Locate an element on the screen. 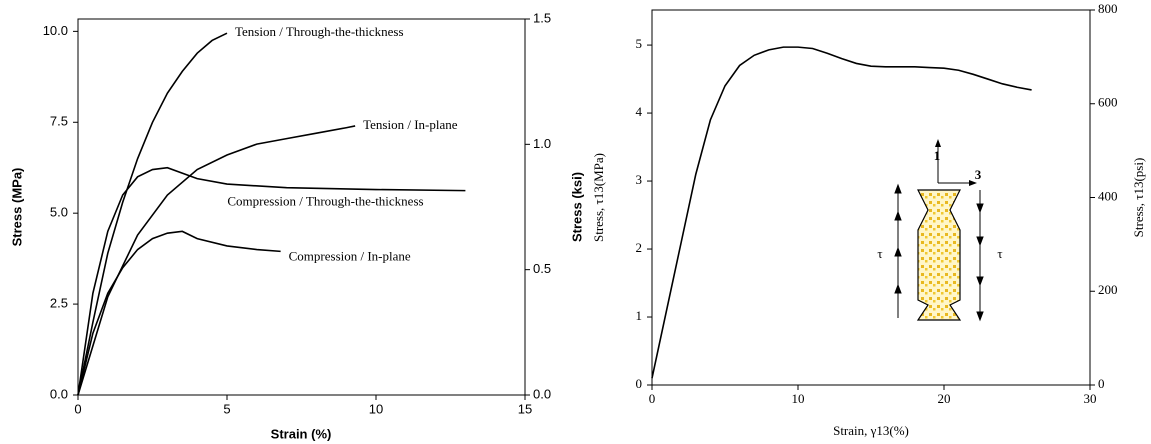  specimen is located at coordinates (939, 255).